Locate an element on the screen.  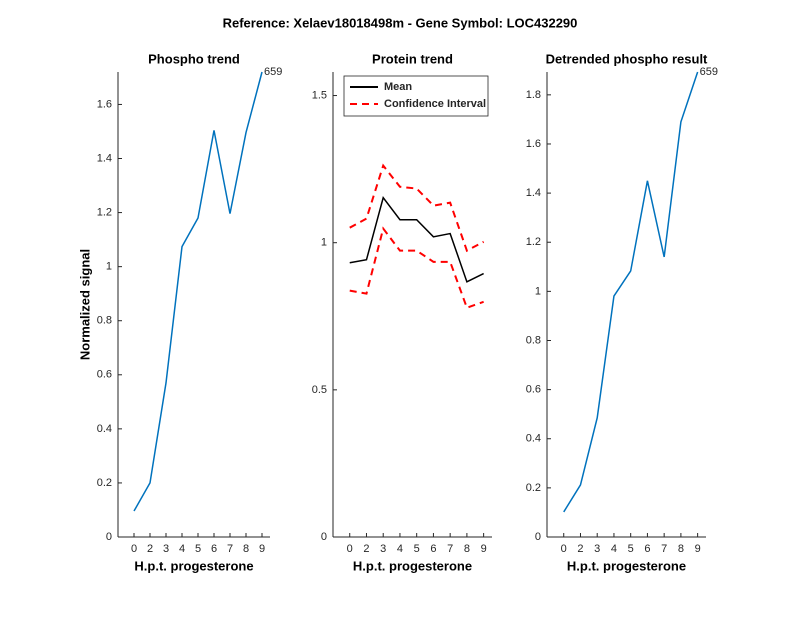
legend-label: Confidence Interval is located at coordinates (435, 104).